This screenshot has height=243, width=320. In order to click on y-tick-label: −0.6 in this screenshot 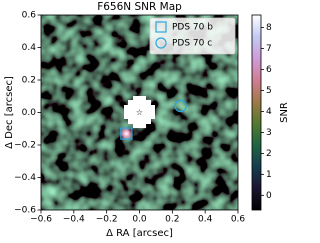, I will do `click(25, 211)`.